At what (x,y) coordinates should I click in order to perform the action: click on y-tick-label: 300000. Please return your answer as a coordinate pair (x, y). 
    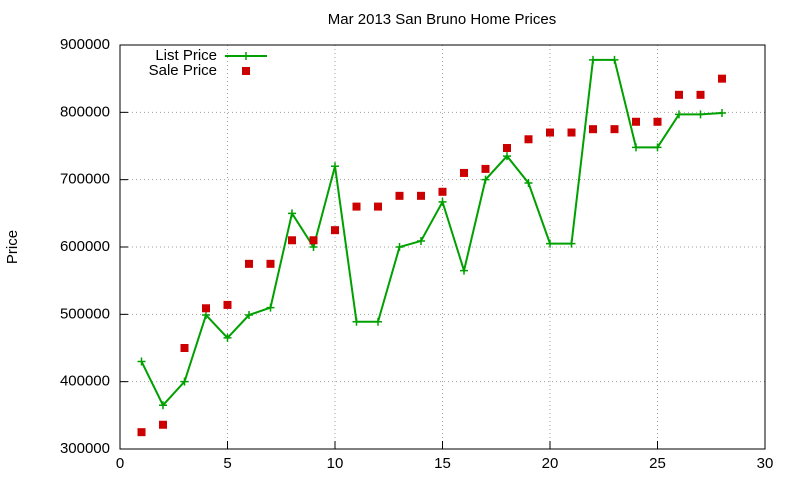
    Looking at the image, I should click on (85, 448).